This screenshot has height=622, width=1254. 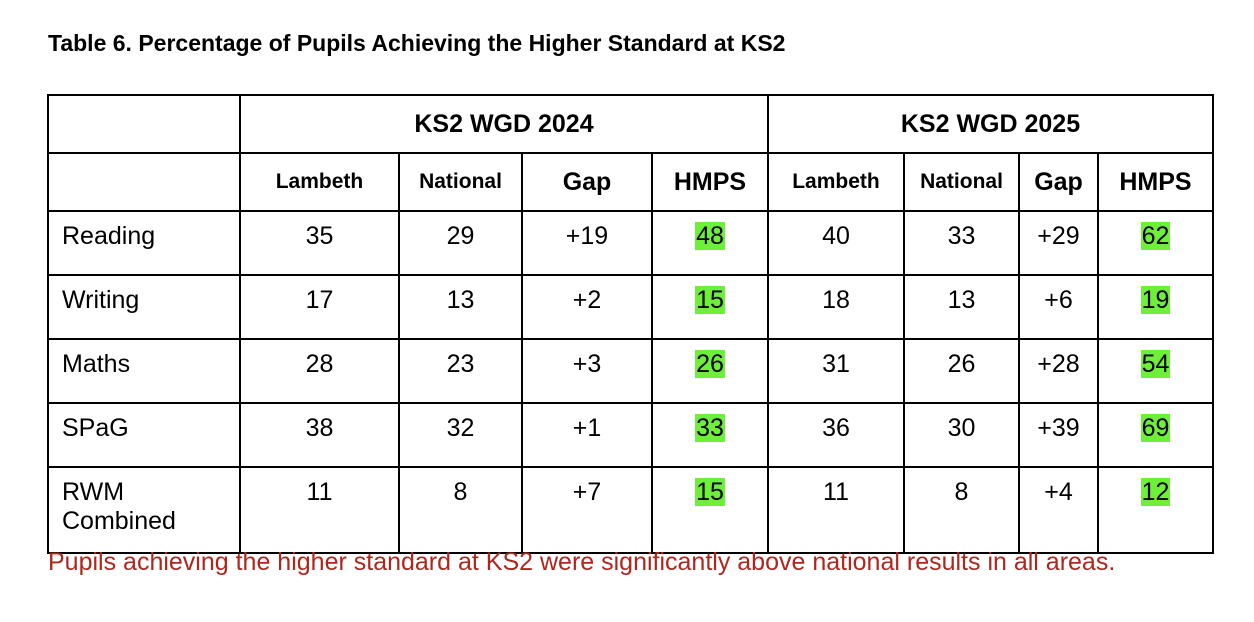 What do you see at coordinates (587, 307) in the screenshot?
I see `cell-value: +2` at bounding box center [587, 307].